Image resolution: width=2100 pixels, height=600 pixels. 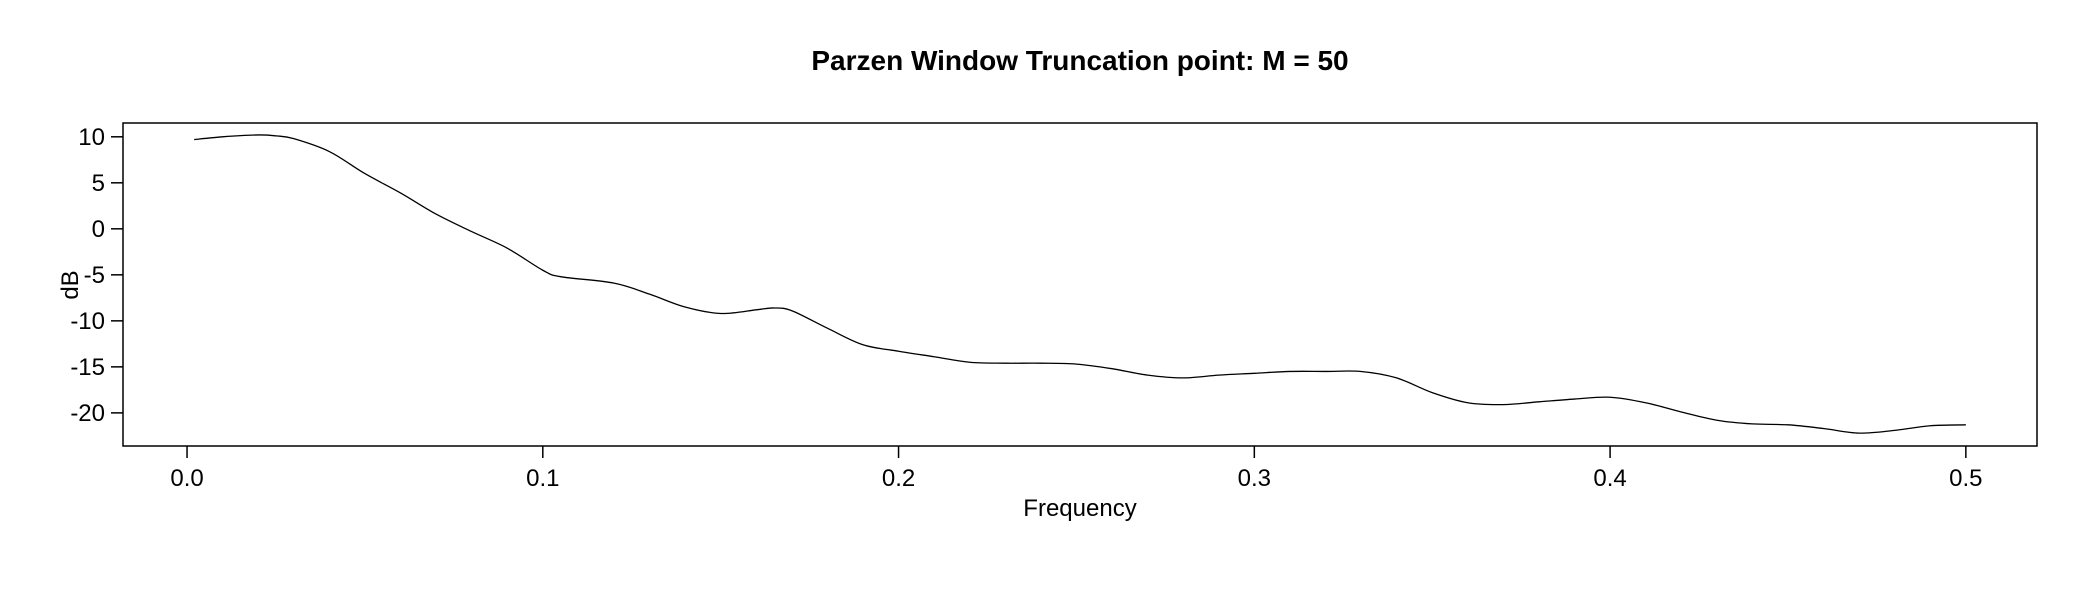 I want to click on y-tick-label: 0, so click(x=98, y=229).